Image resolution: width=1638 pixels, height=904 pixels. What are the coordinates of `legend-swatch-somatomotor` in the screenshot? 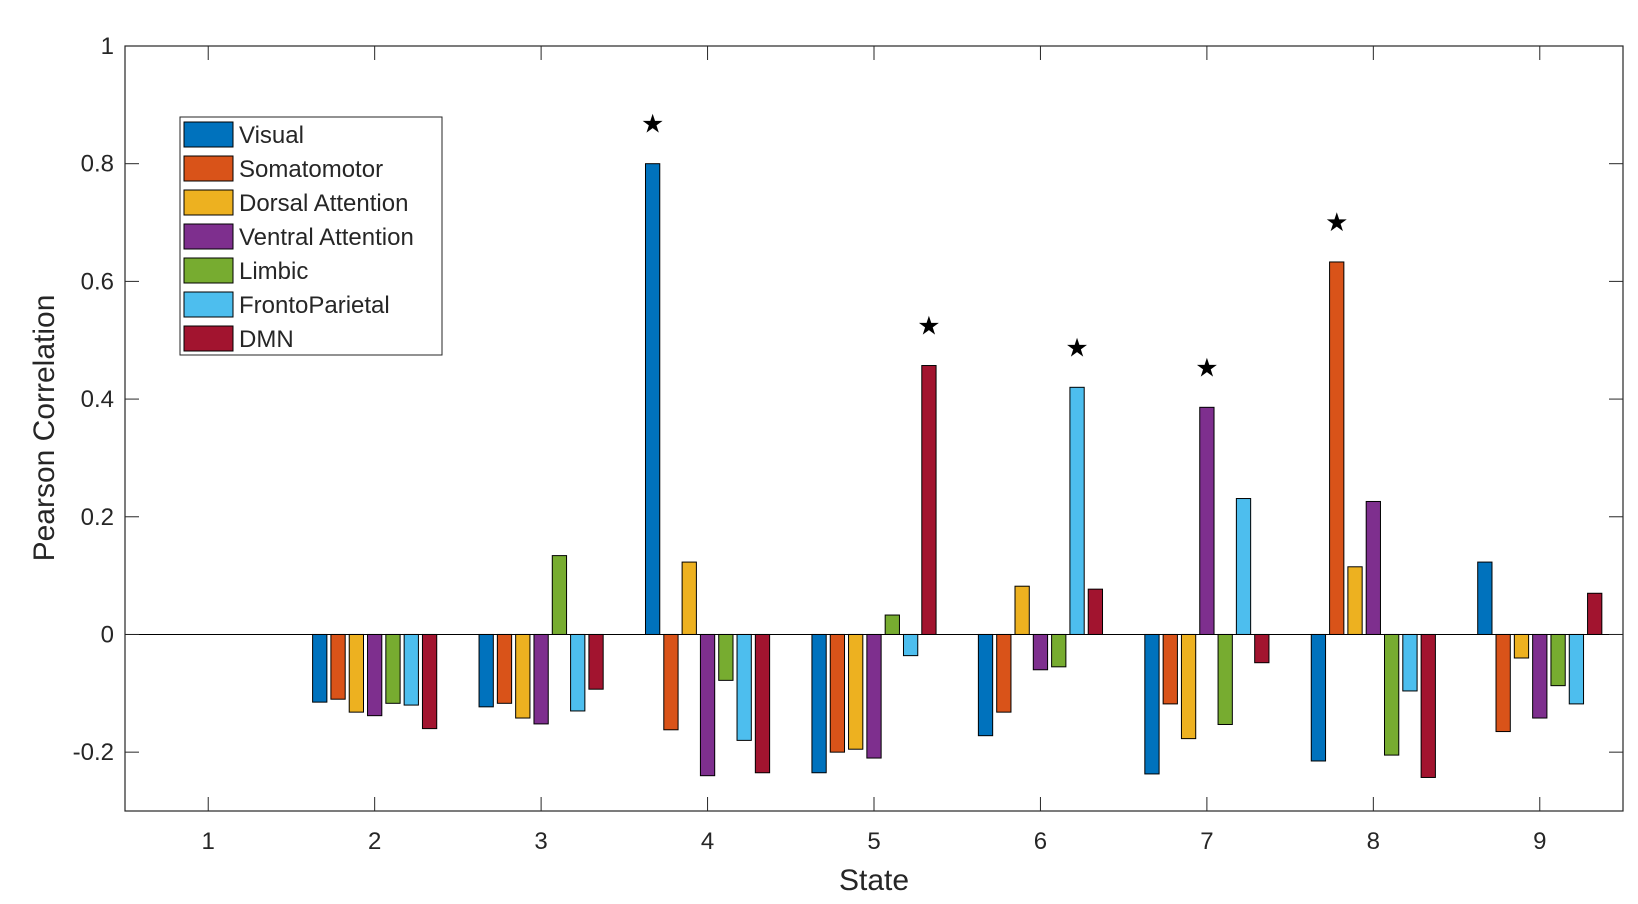 It's located at (208, 168).